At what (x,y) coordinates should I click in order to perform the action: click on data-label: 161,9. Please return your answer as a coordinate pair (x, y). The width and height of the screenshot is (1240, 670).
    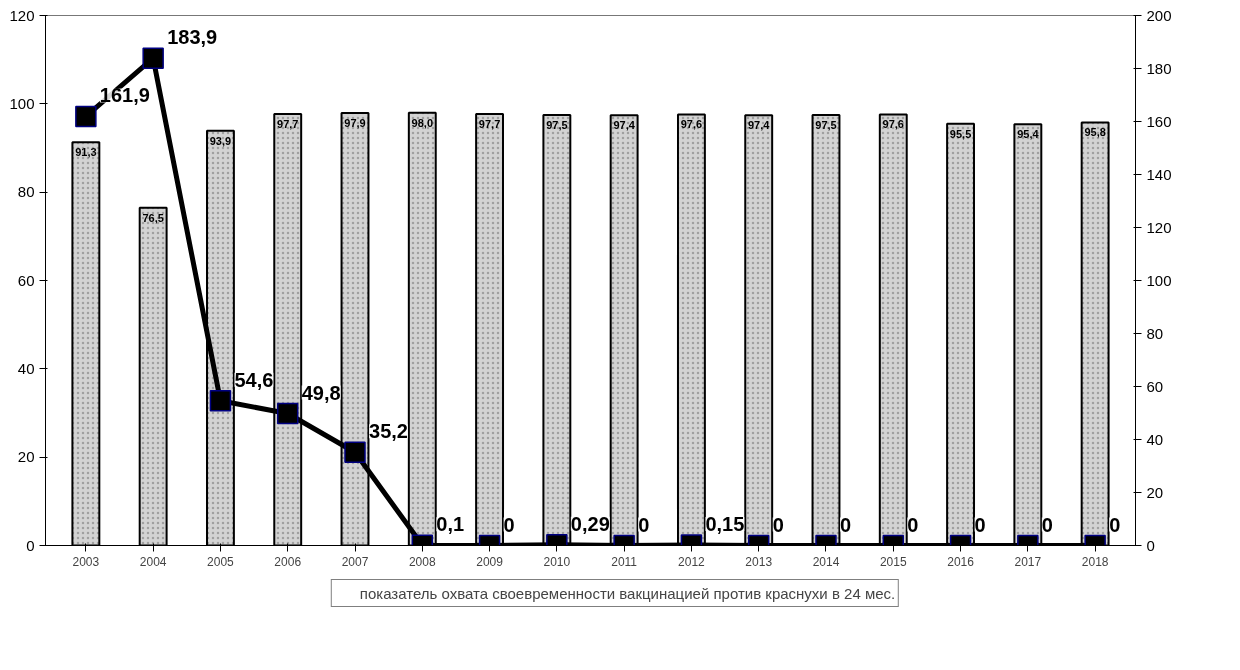
    Looking at the image, I should click on (124, 95).